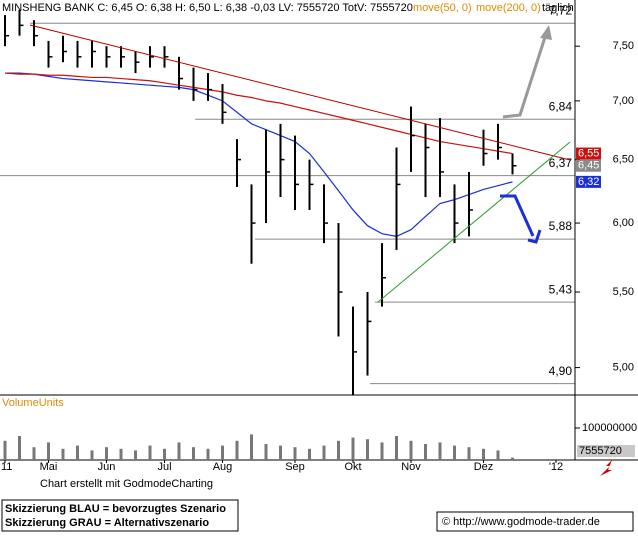 This screenshot has width=638, height=550. What do you see at coordinates (126, 484) in the screenshot?
I see `credit: Chart erstellt mit GodmodeCharting` at bounding box center [126, 484].